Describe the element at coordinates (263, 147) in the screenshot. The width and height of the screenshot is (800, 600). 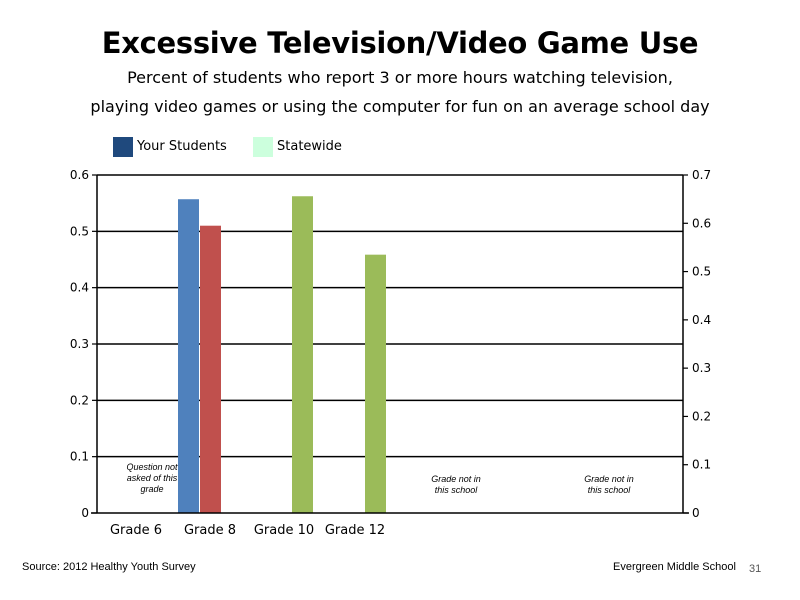
I see `legend-swatch-statewide` at that location.